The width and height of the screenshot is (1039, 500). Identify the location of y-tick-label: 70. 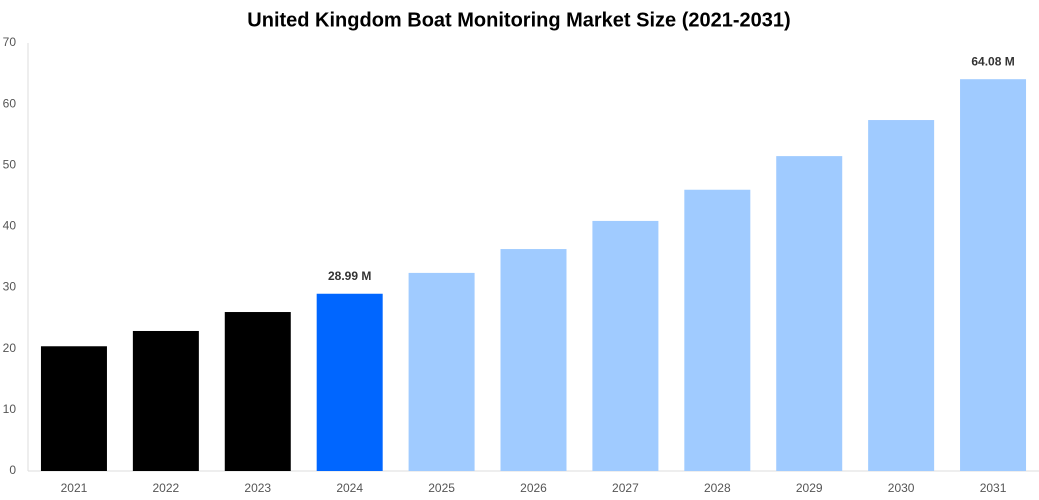
(10, 42).